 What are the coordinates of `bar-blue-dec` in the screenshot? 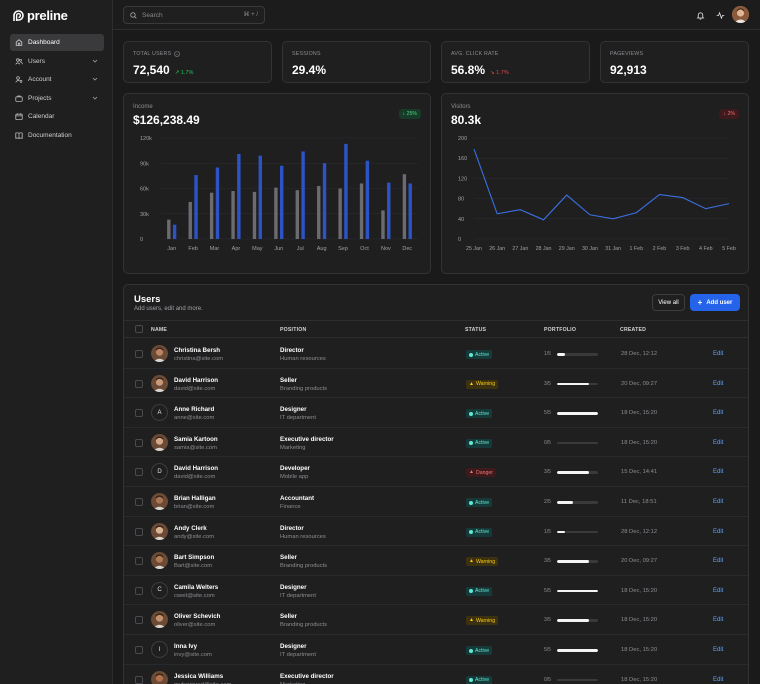 It's located at (410, 211).